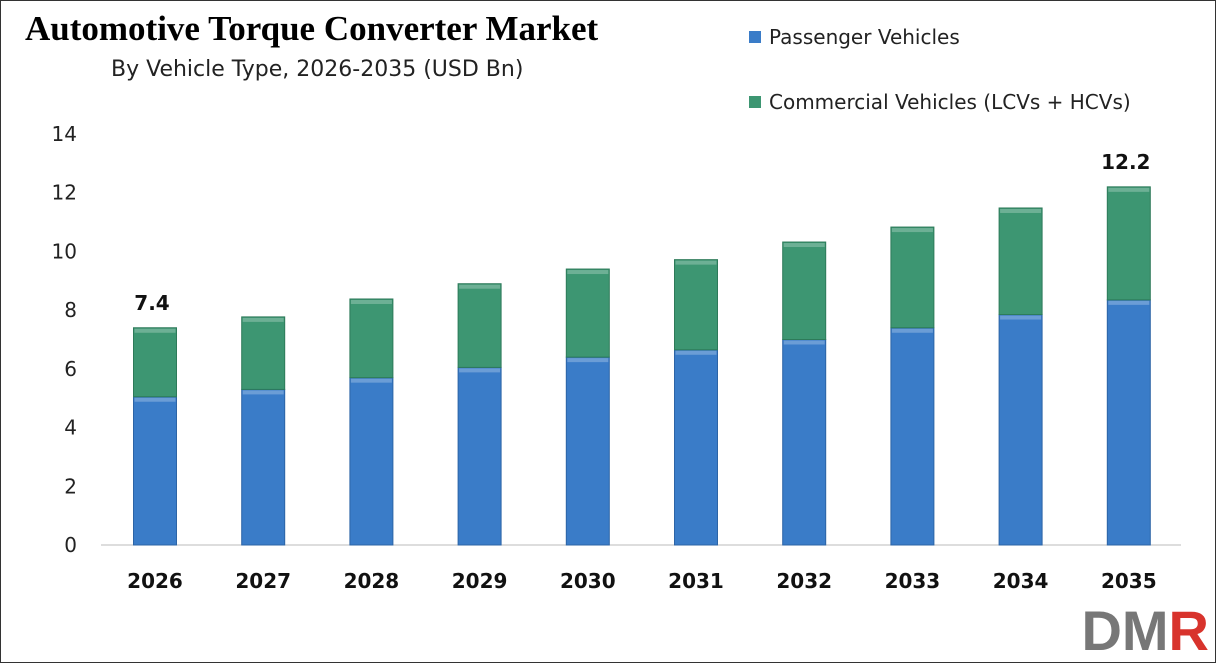  What do you see at coordinates (70, 486) in the screenshot?
I see `y-tick-label: 2` at bounding box center [70, 486].